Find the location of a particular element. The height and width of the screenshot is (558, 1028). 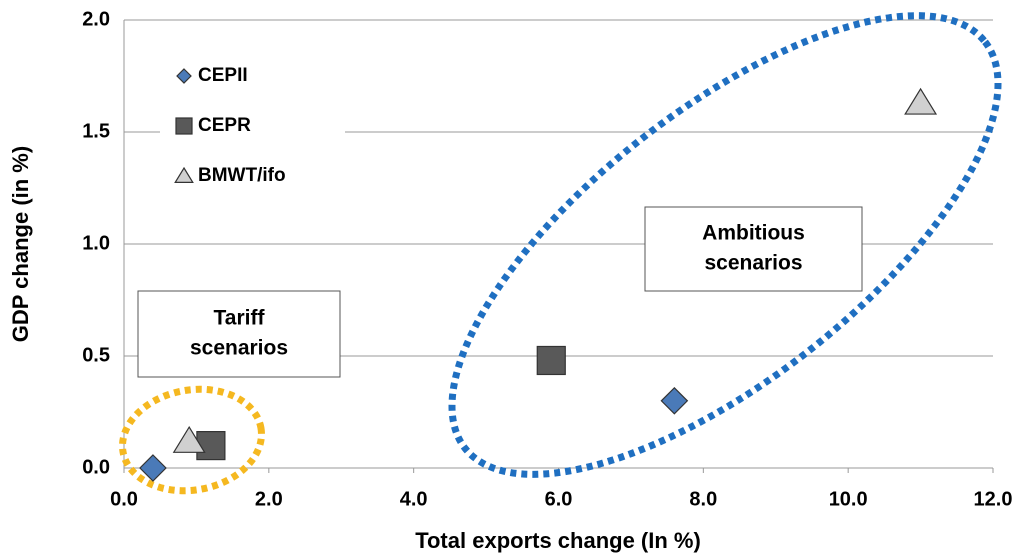

x-tick-label: 12.0 is located at coordinates (993, 499).